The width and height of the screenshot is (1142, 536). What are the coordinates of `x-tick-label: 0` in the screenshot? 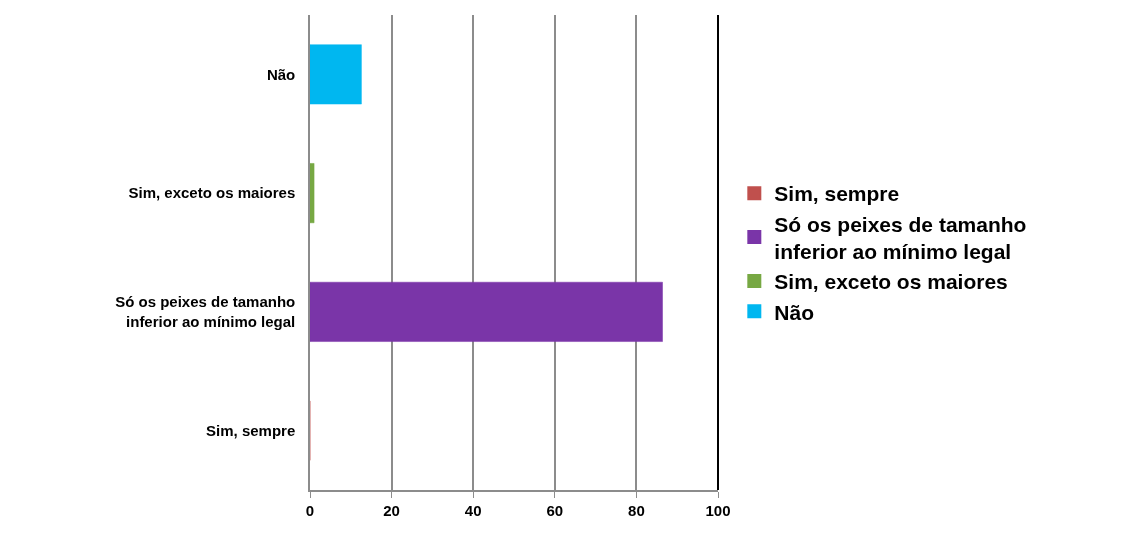 It's located at (310, 510).